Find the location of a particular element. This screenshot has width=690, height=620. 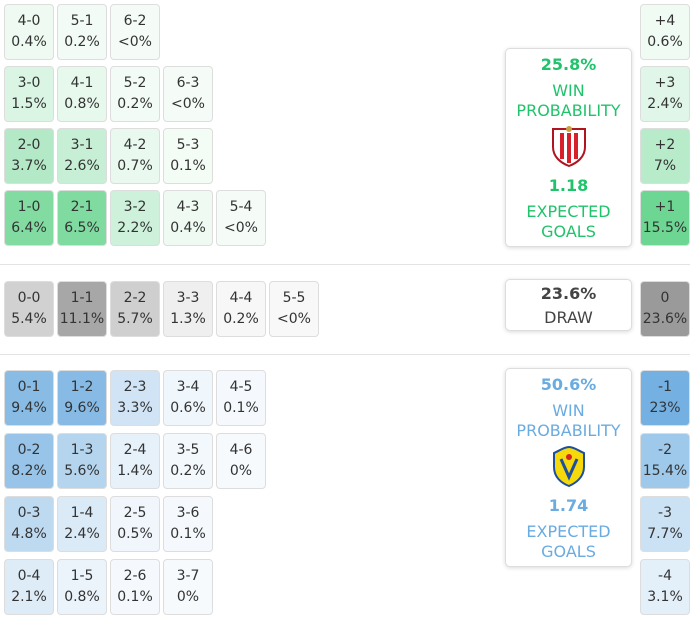

score: 3-4 is located at coordinates (188, 387).